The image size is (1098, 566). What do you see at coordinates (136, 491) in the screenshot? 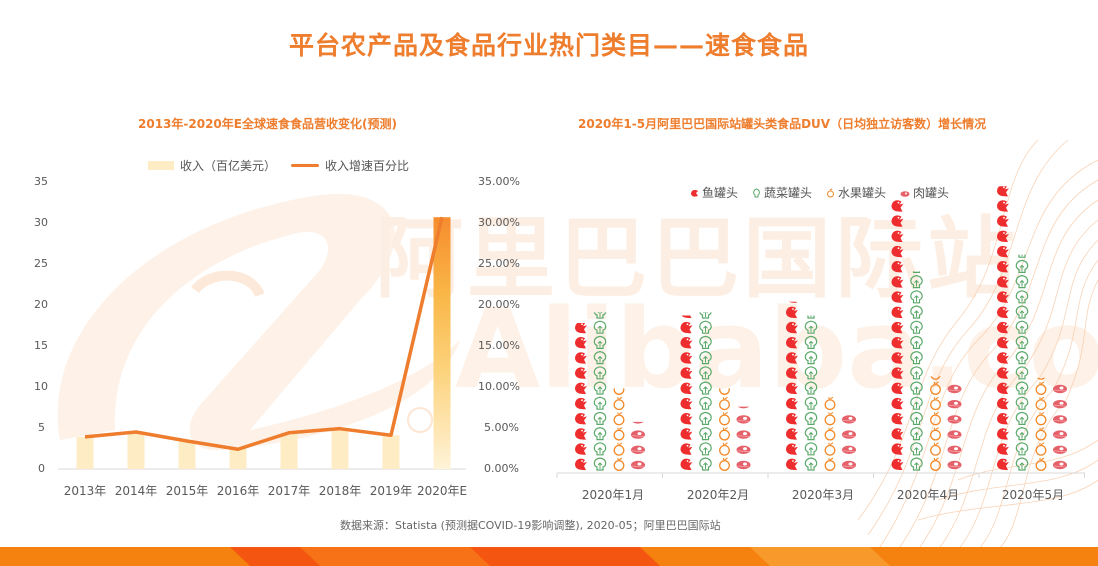
I see `x-tick: 2014年` at bounding box center [136, 491].